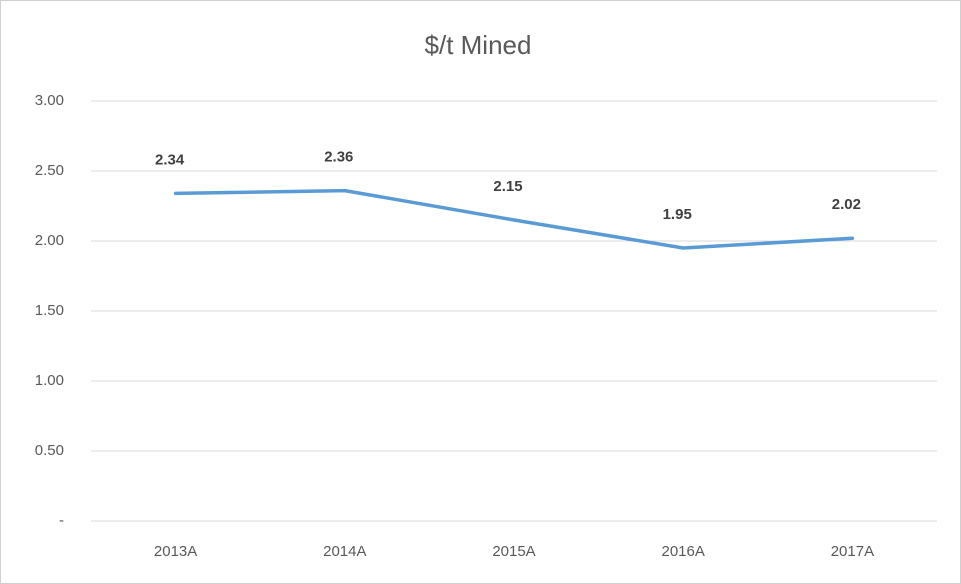 The image size is (961, 584). I want to click on x-tick-label: 2017A, so click(852, 551).